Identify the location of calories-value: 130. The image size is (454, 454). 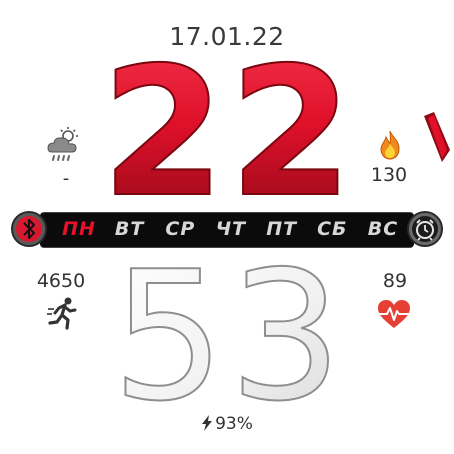
(389, 175).